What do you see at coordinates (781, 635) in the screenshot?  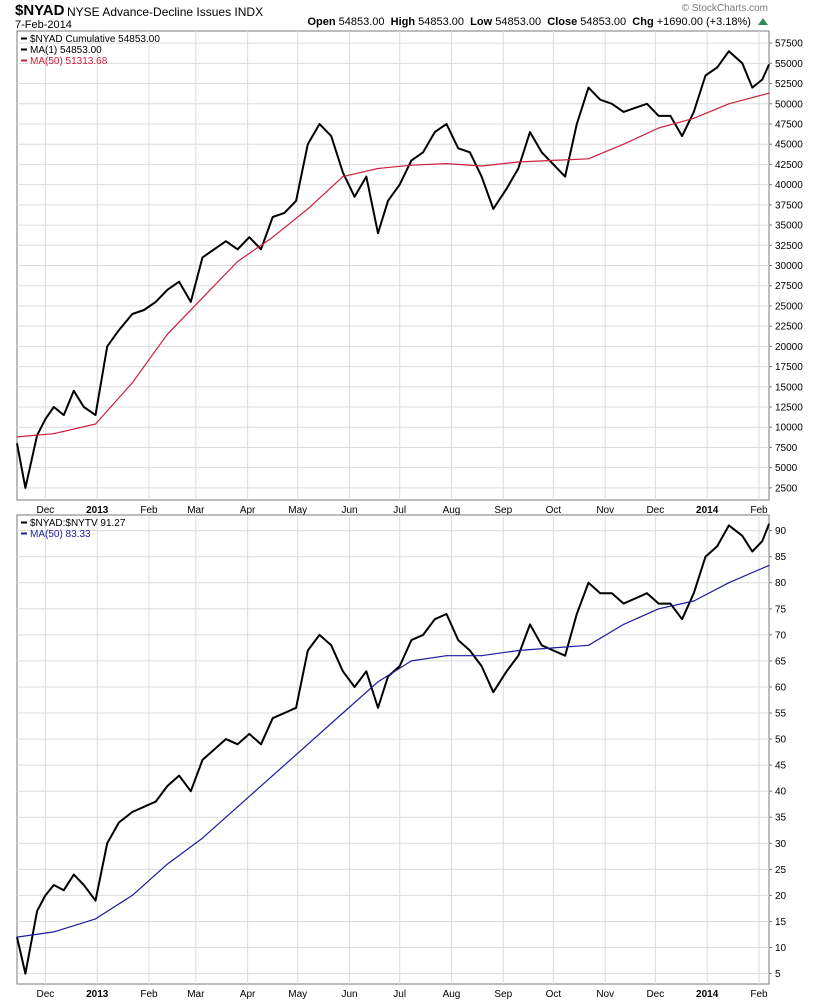 I see `y-tick-label: 70` at bounding box center [781, 635].